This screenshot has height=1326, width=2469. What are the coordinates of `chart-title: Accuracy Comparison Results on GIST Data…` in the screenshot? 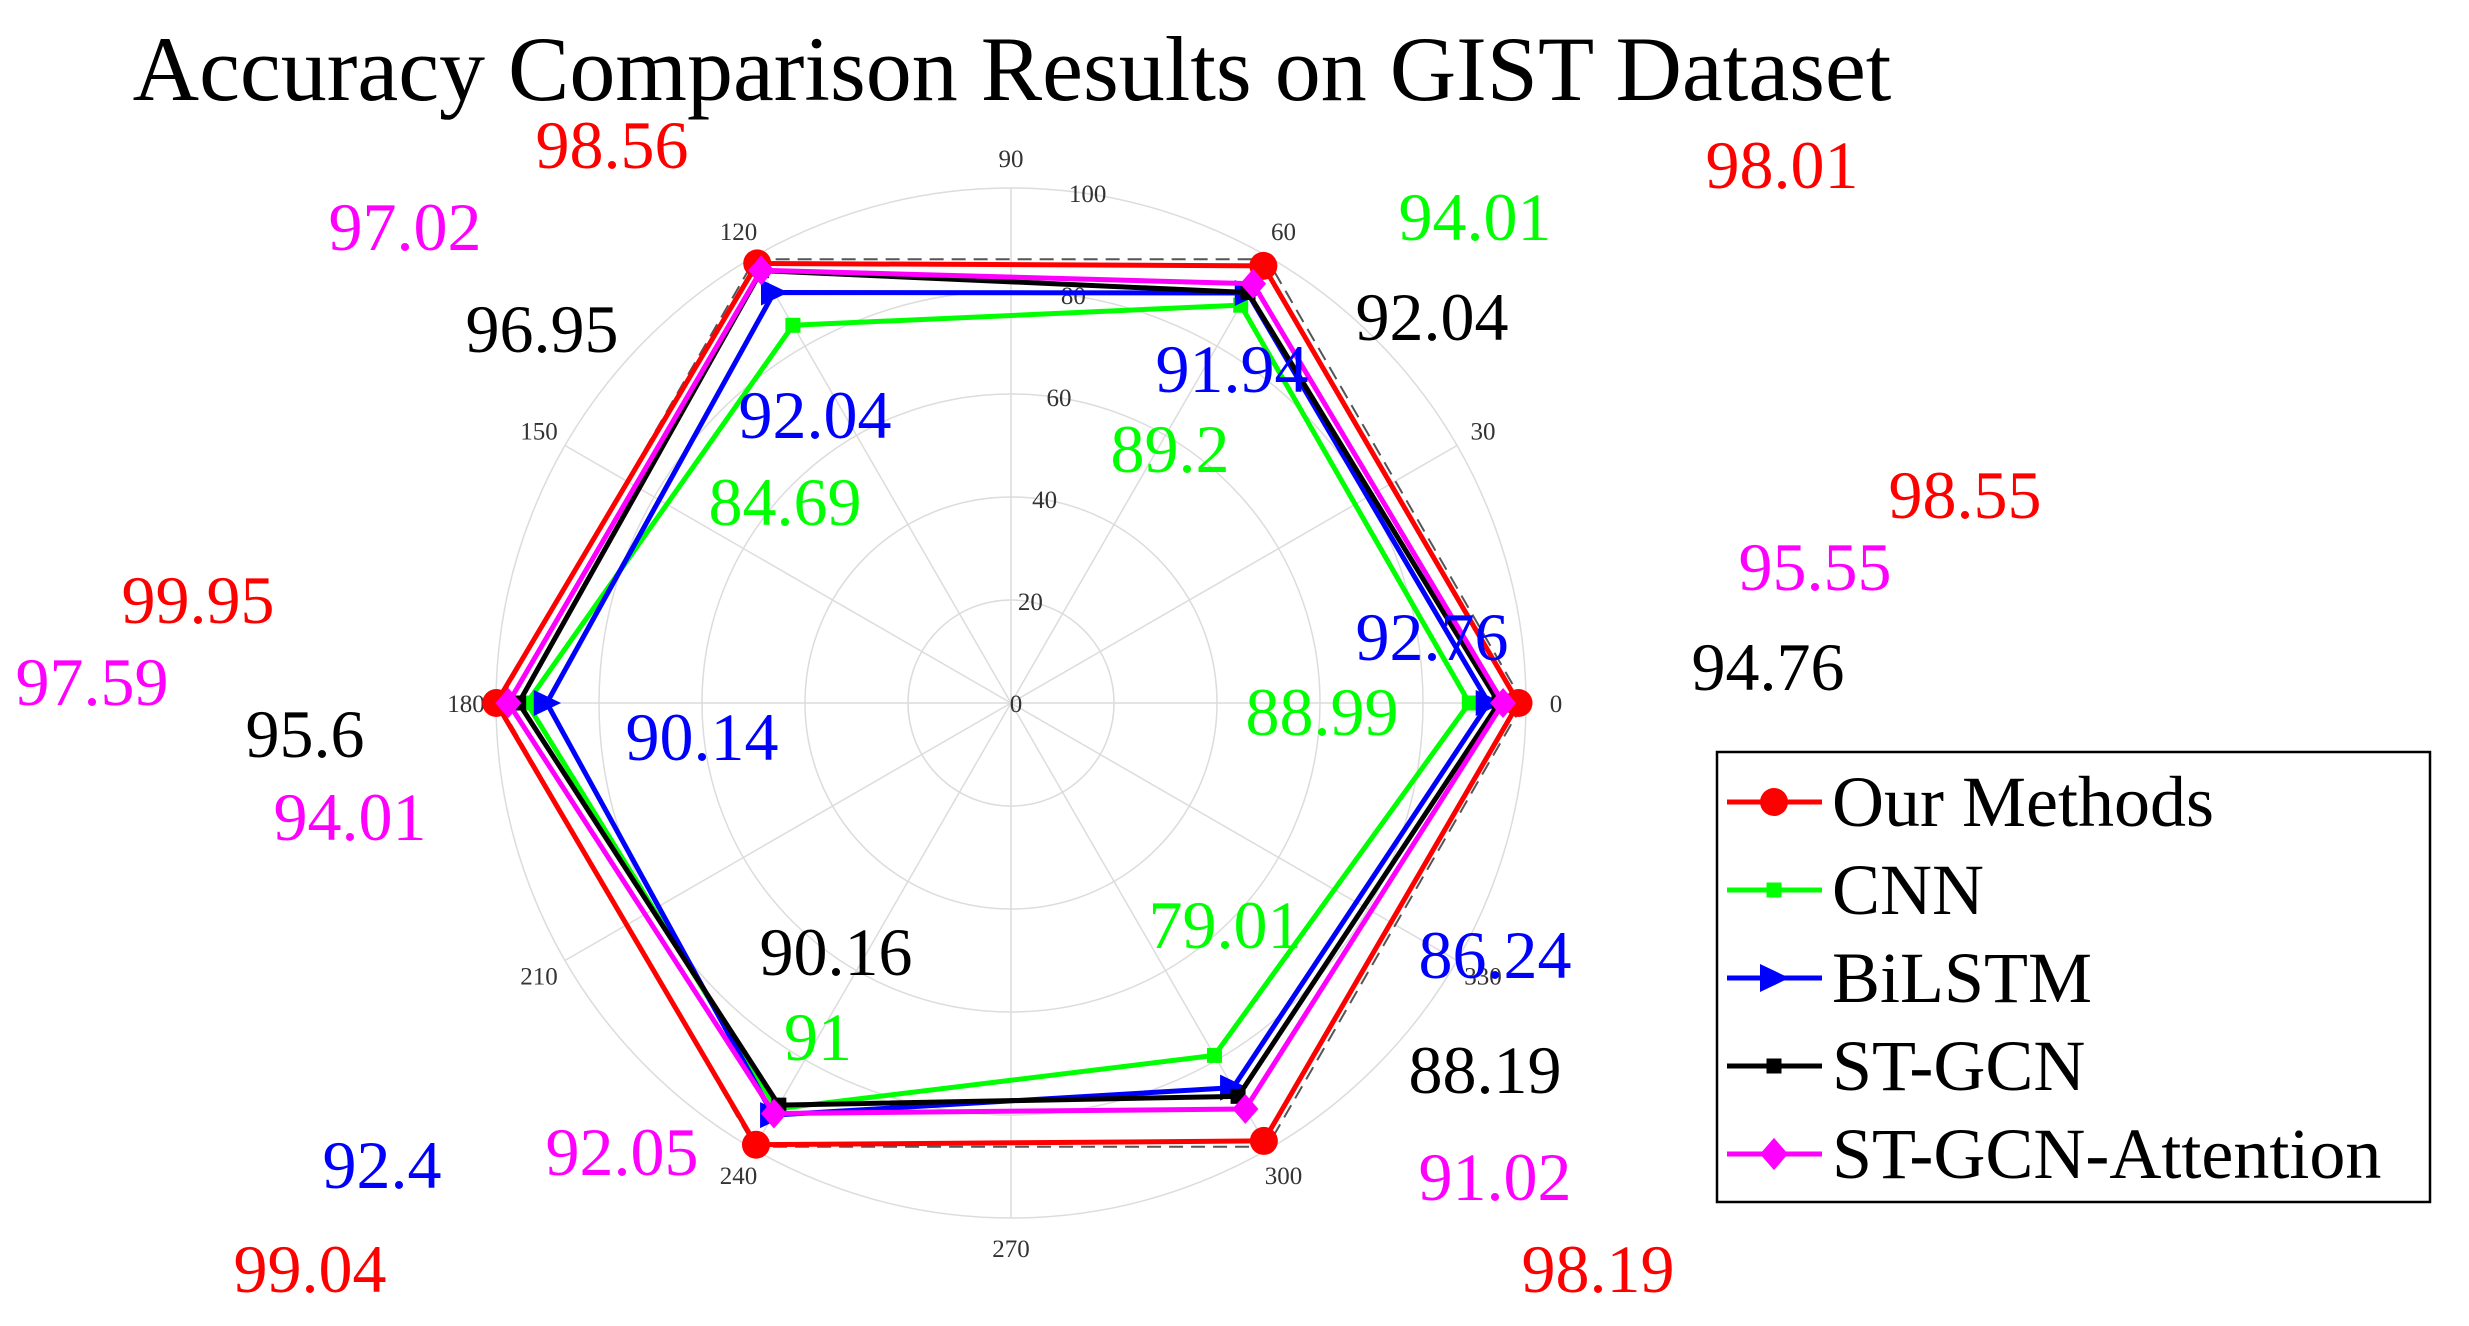 It's located at (1012, 69).